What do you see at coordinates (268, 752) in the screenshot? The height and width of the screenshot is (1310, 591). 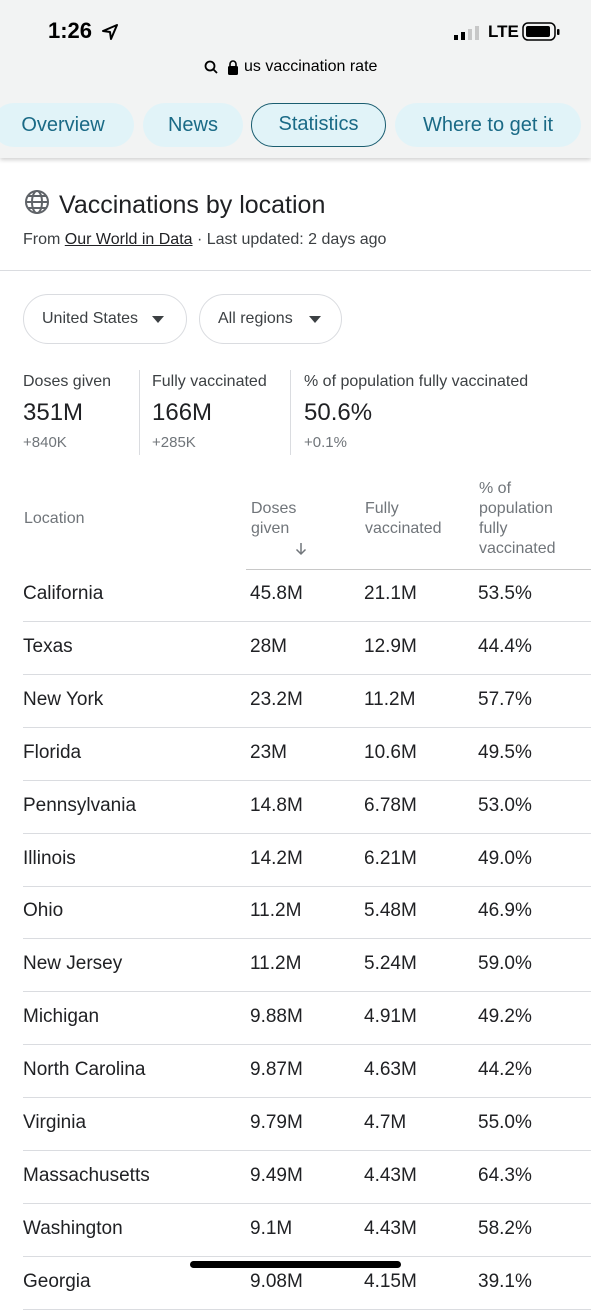 I see `cell-value: 23M` at bounding box center [268, 752].